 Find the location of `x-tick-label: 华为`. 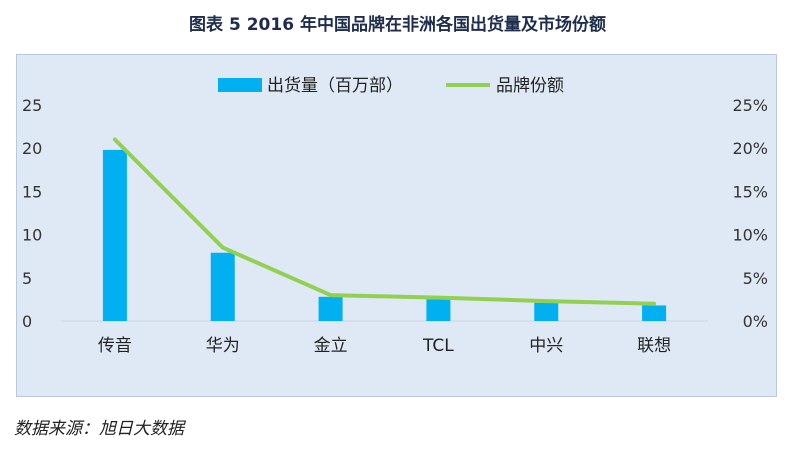

x-tick-label: 华为 is located at coordinates (223, 346).